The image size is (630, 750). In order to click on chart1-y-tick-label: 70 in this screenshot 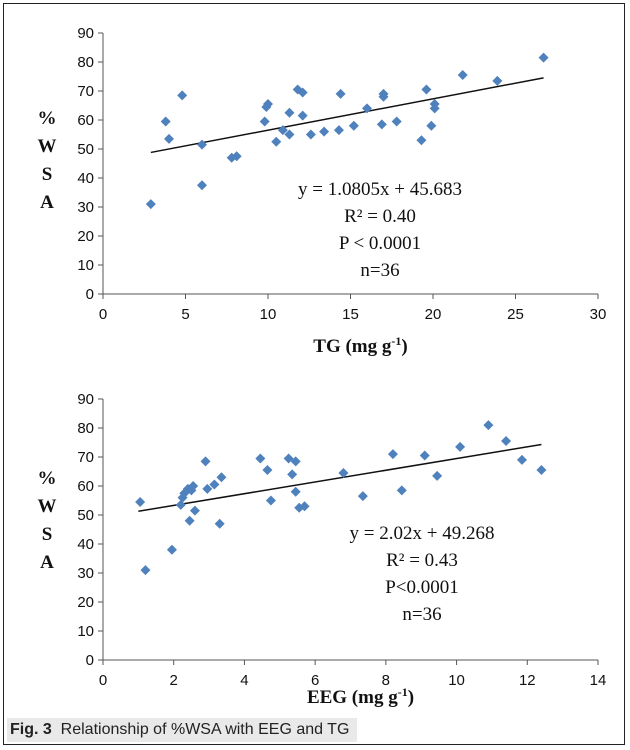, I will do `click(85, 91)`.